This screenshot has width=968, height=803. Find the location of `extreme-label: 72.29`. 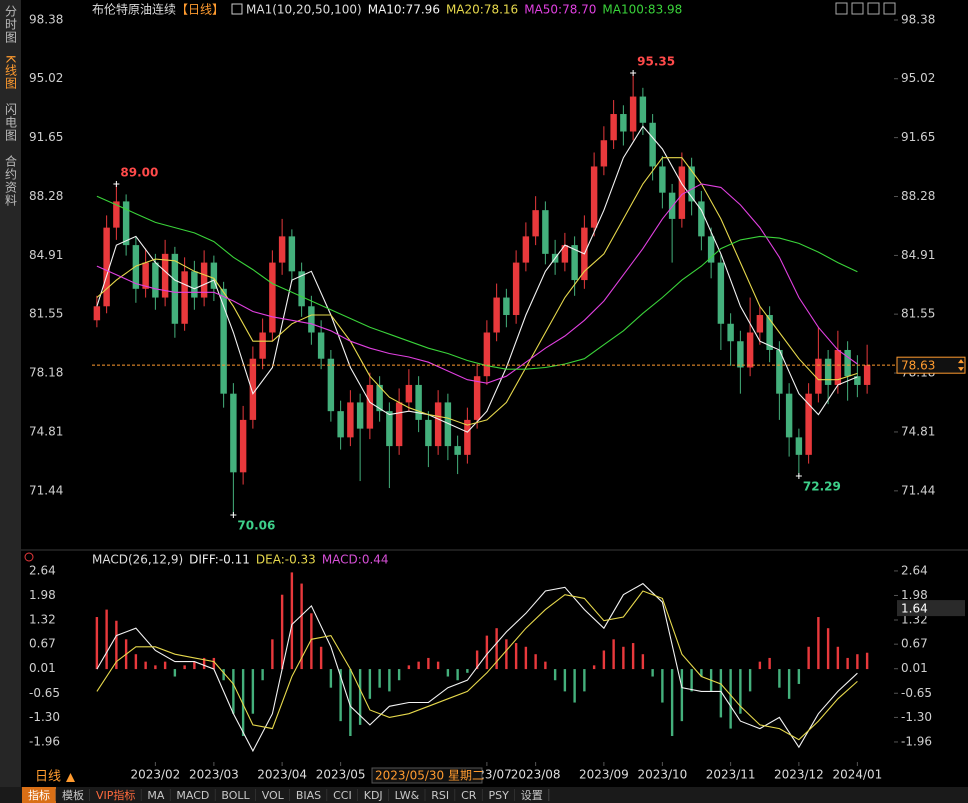

extreme-label: 72.29 is located at coordinates (822, 486).